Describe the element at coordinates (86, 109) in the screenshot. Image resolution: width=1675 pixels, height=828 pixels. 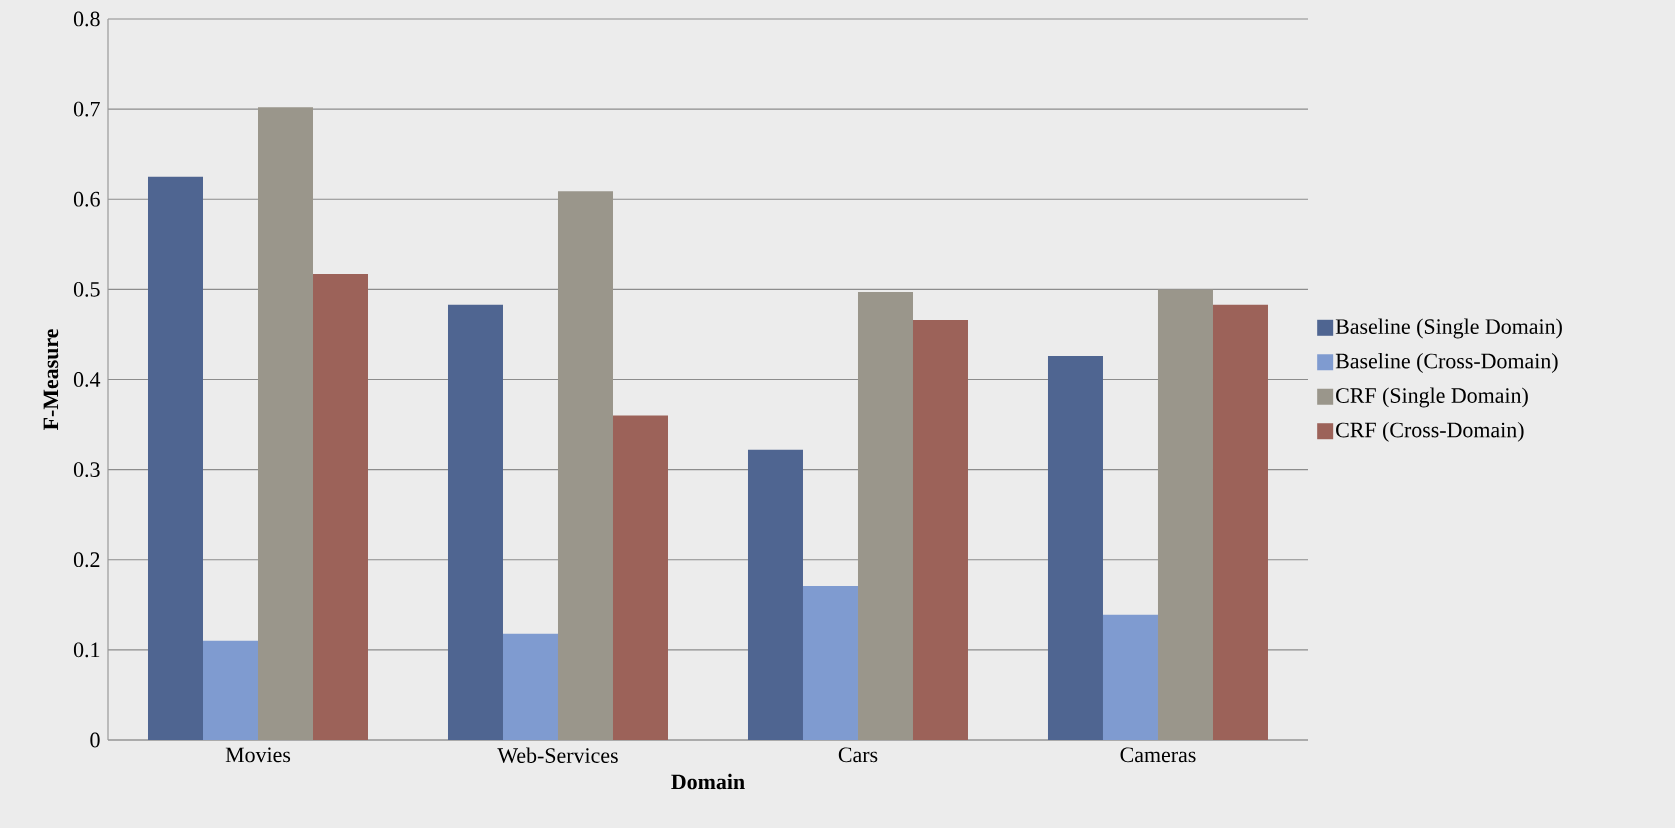
I see `y-tick-label: 0.7` at that location.